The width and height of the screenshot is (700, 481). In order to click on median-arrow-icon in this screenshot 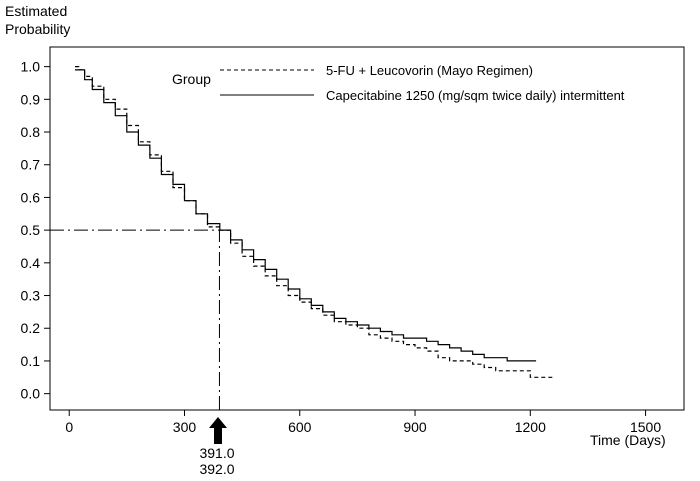, I will do `click(218, 430)`.